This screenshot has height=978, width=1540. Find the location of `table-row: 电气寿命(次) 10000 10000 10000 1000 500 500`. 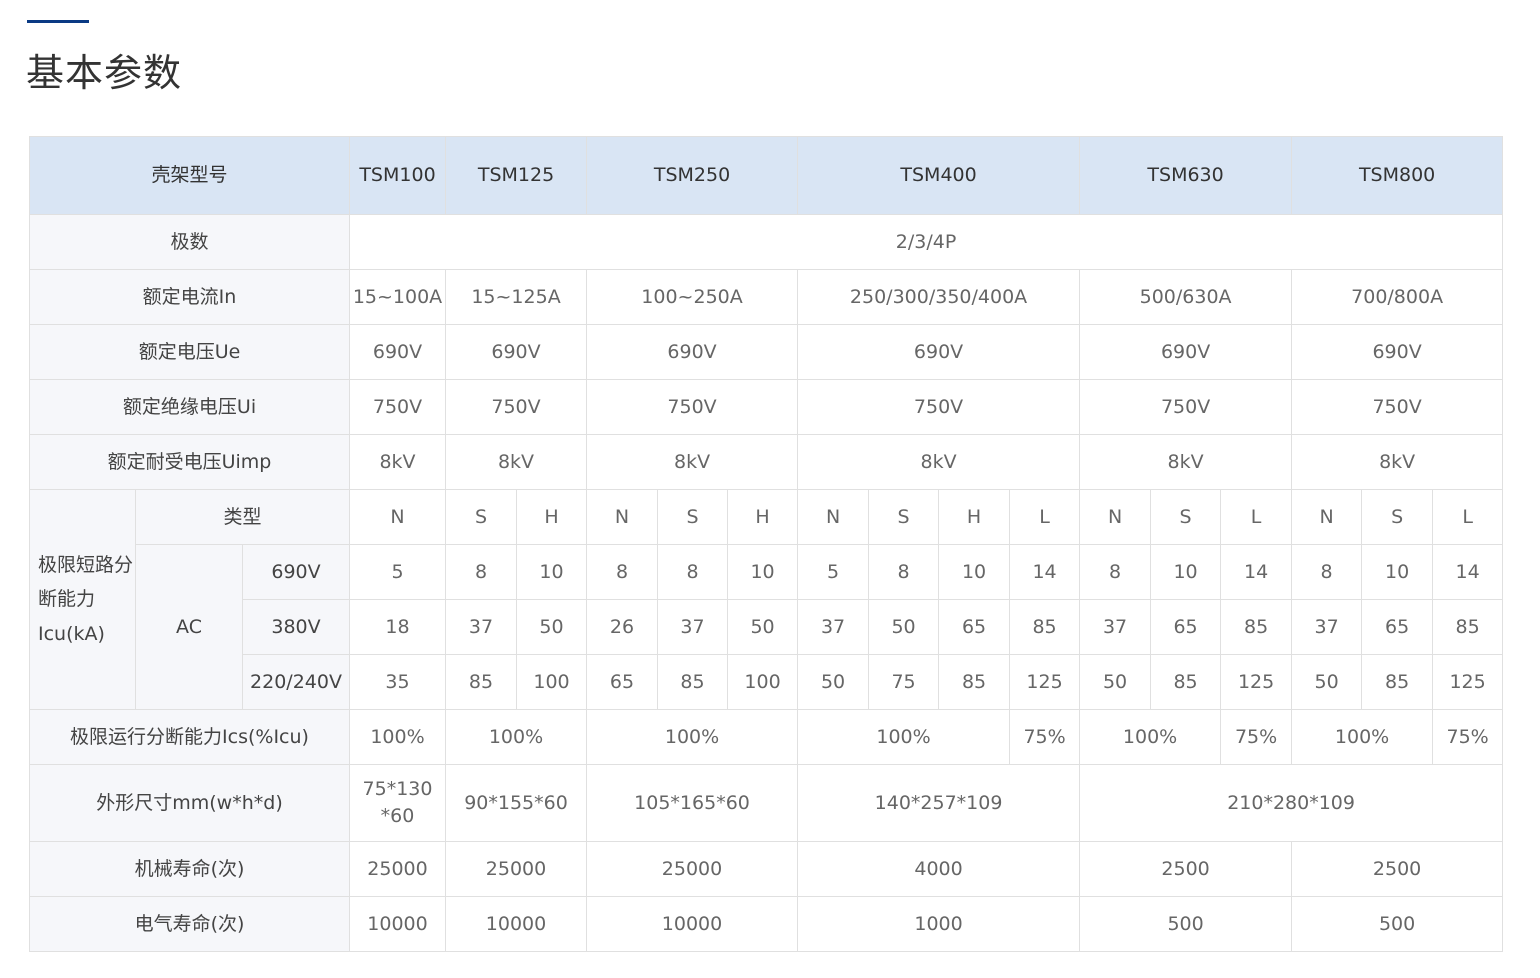

table-row: 电气寿命(次) 10000 10000 10000 1000 500 500 is located at coordinates (766, 924).